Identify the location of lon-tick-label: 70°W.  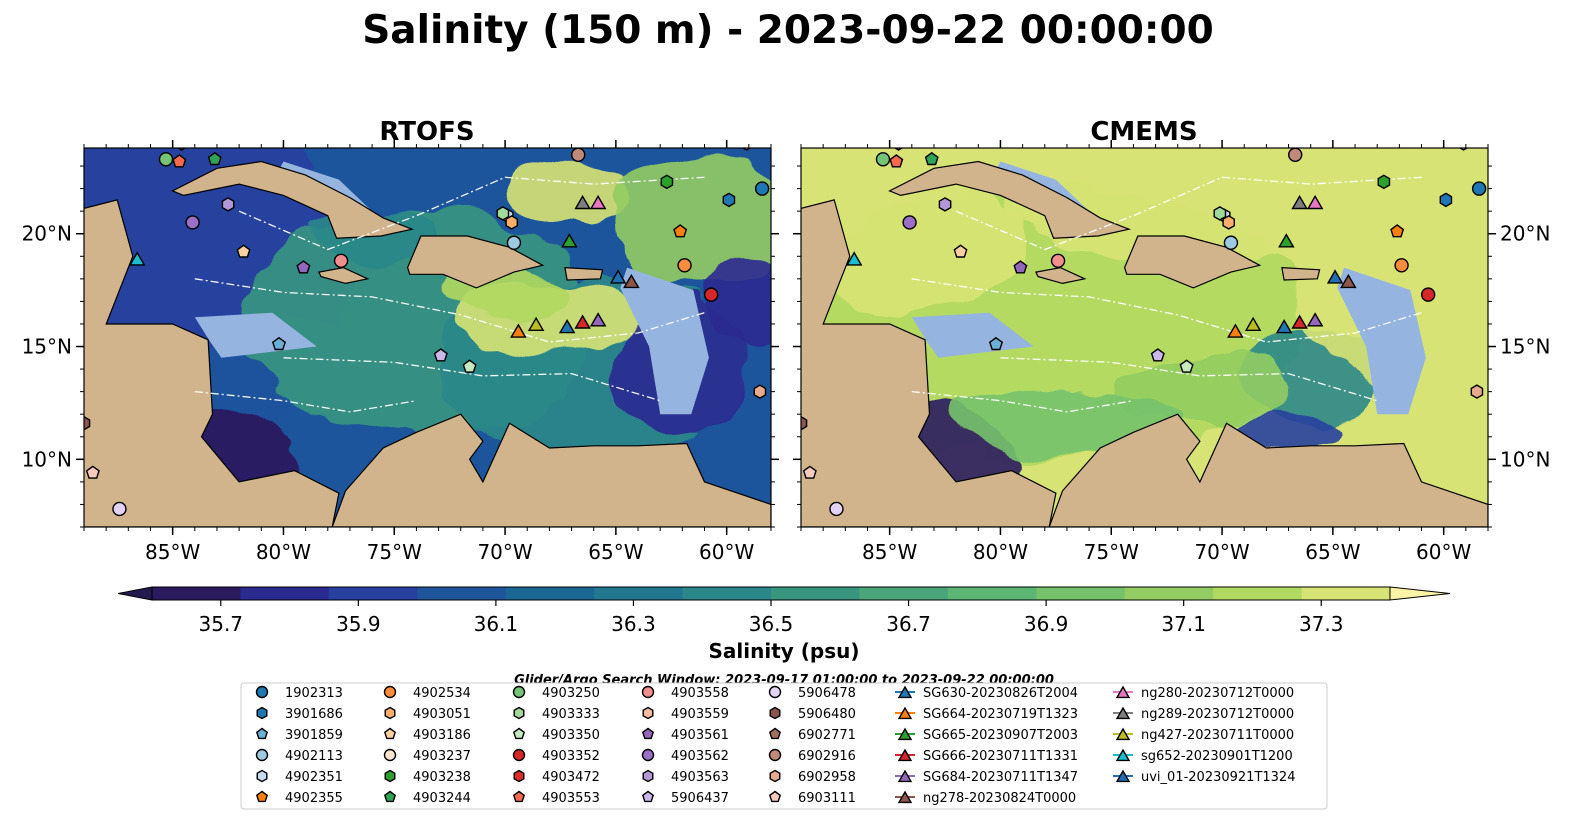
(1221, 552).